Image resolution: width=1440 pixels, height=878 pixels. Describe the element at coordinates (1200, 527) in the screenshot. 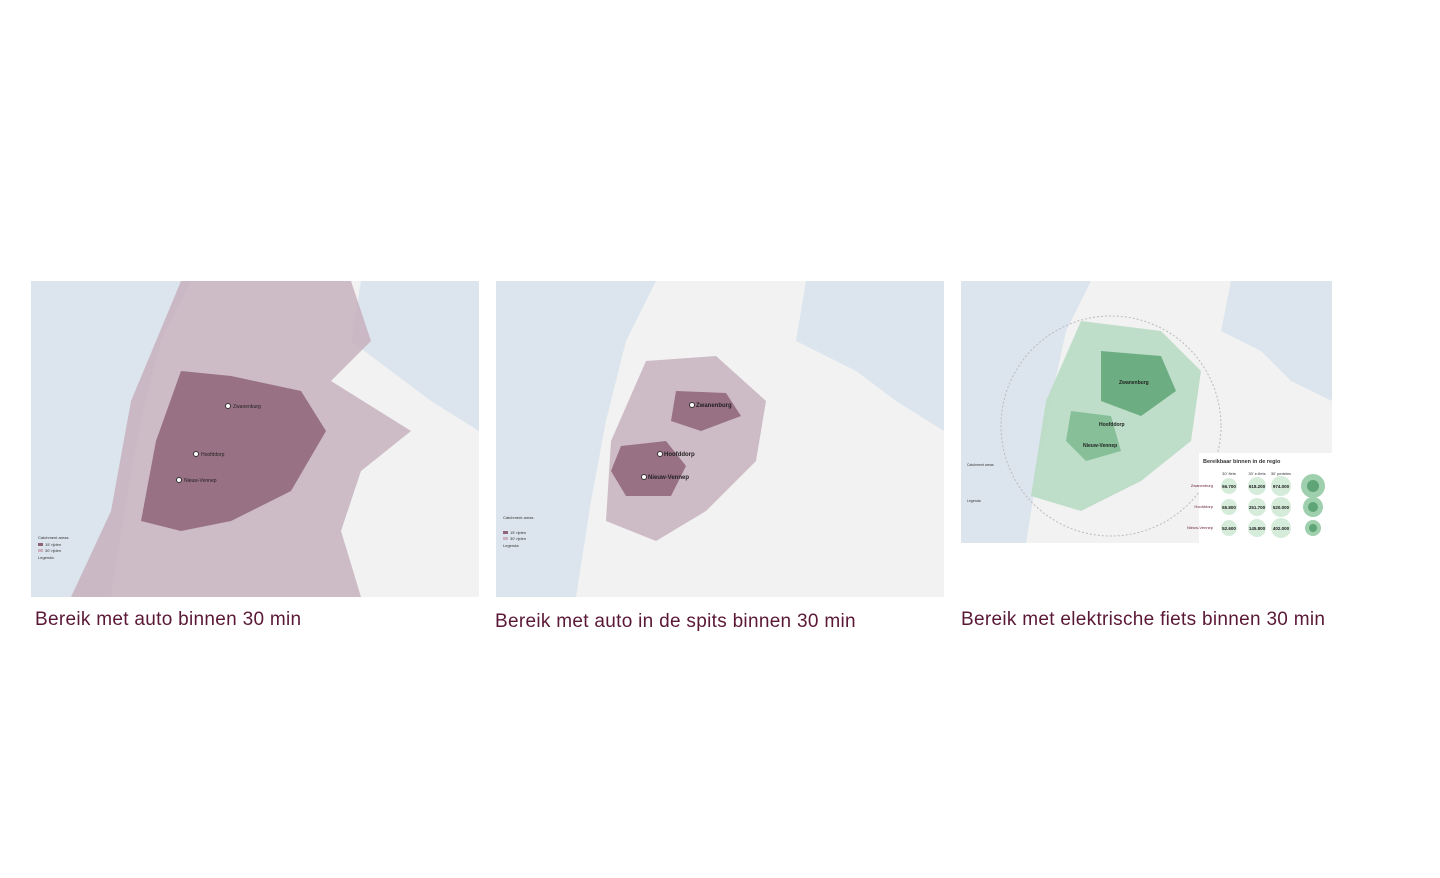

I see `table-row-label: Nieuw-Vennep` at that location.